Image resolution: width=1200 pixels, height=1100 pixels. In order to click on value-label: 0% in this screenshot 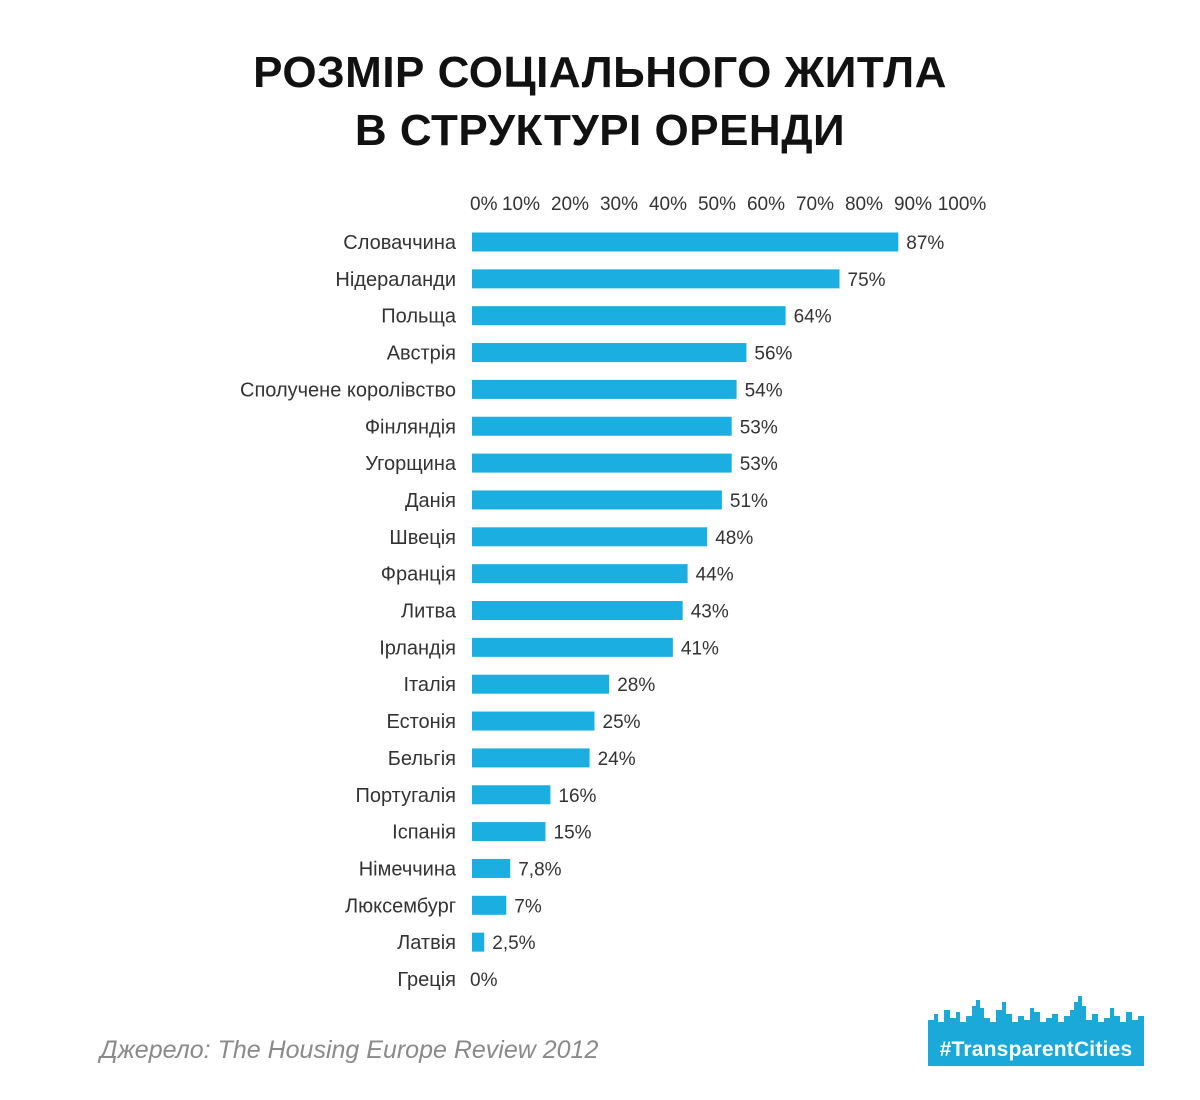, I will do `click(484, 980)`.